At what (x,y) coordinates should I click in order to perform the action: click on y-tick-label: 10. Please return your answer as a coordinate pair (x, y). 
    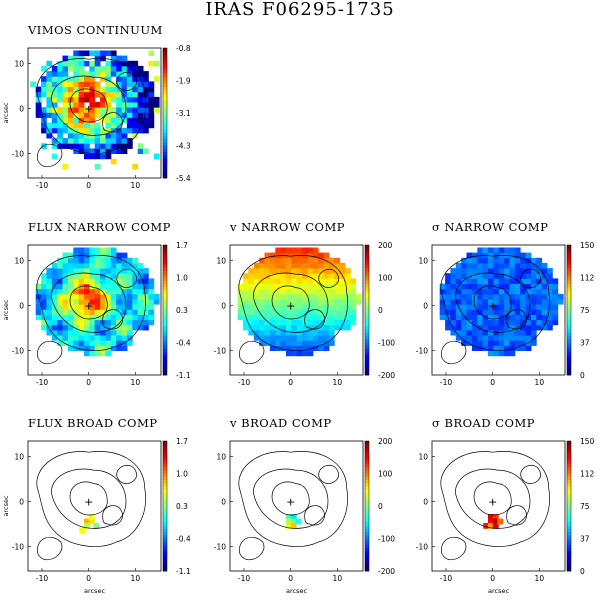
    Looking at the image, I should click on (19, 64).